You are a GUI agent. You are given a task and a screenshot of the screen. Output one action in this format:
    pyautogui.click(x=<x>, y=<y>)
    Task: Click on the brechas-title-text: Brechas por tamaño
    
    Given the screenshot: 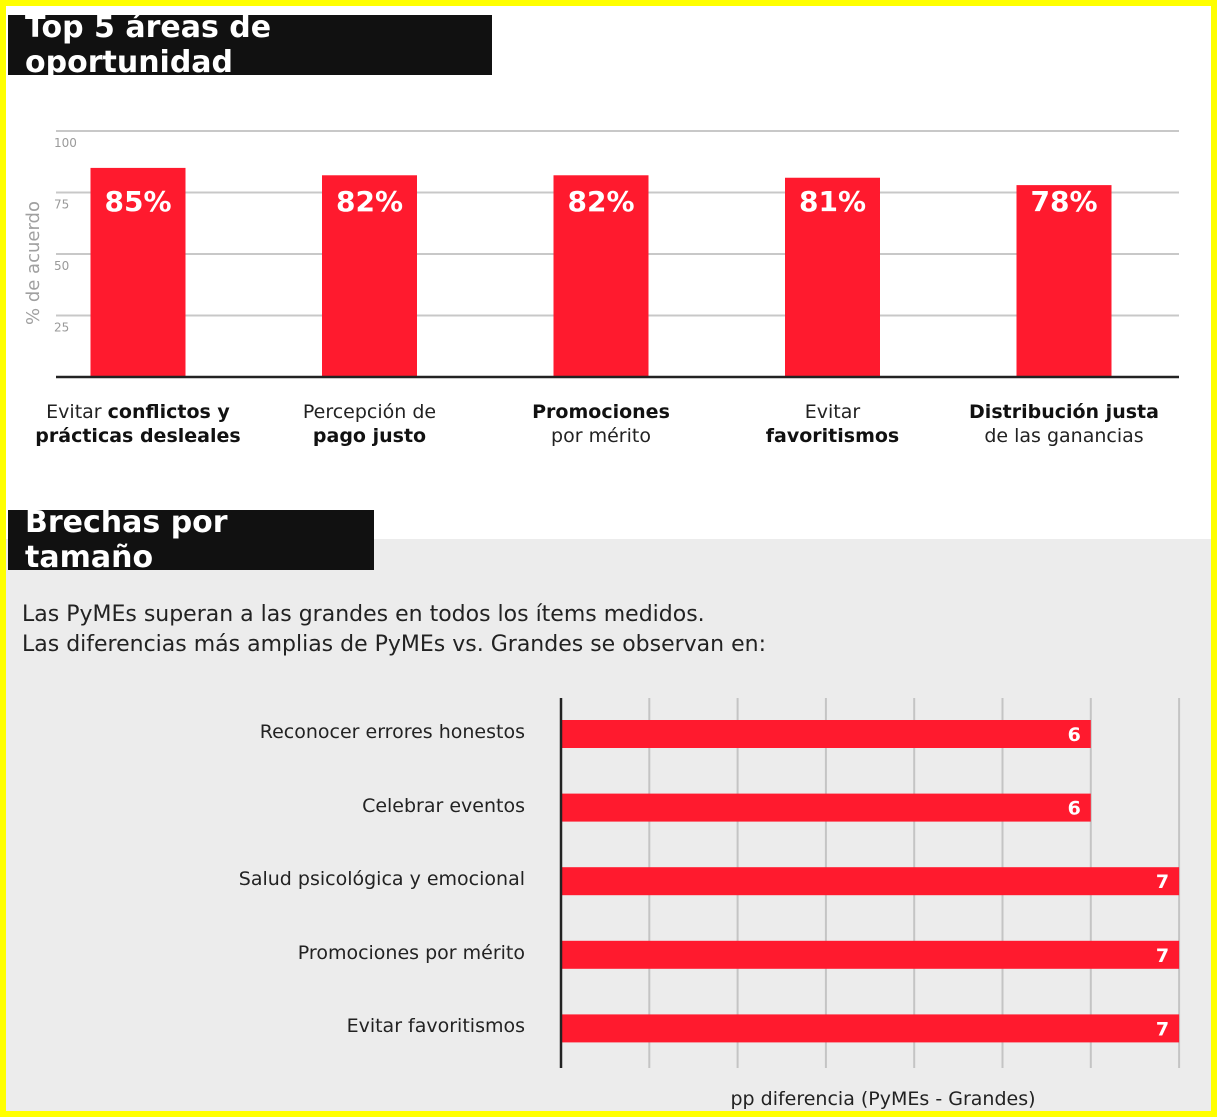 What is the action you would take?
    pyautogui.click(x=126, y=540)
    